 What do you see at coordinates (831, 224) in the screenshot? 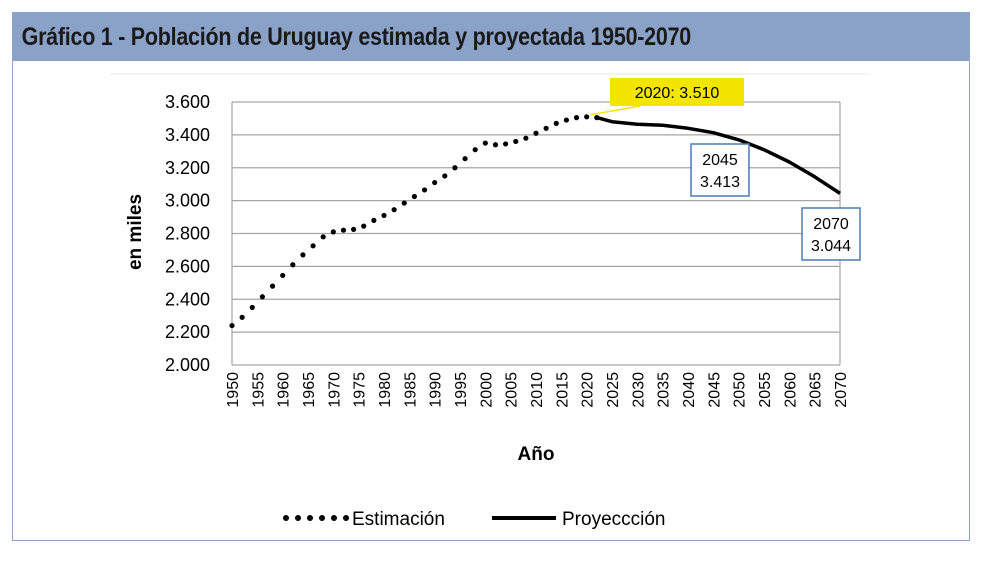
I see `annotation-text-2-0: 2070` at bounding box center [831, 224].